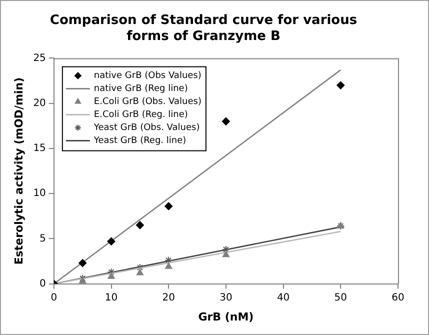 The image size is (429, 335). I want to click on x-tick-label: 0, so click(54, 298).